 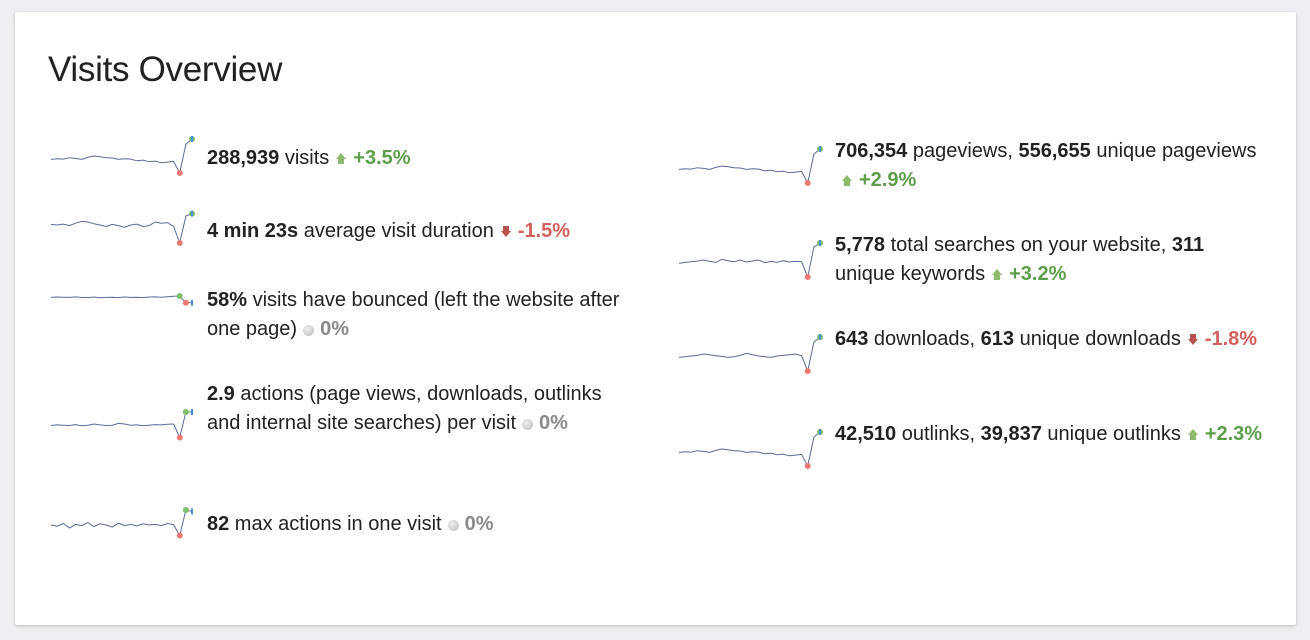 I want to click on metric-text: 4 min 23s average visit duration -1.5%, so click(x=442, y=231).